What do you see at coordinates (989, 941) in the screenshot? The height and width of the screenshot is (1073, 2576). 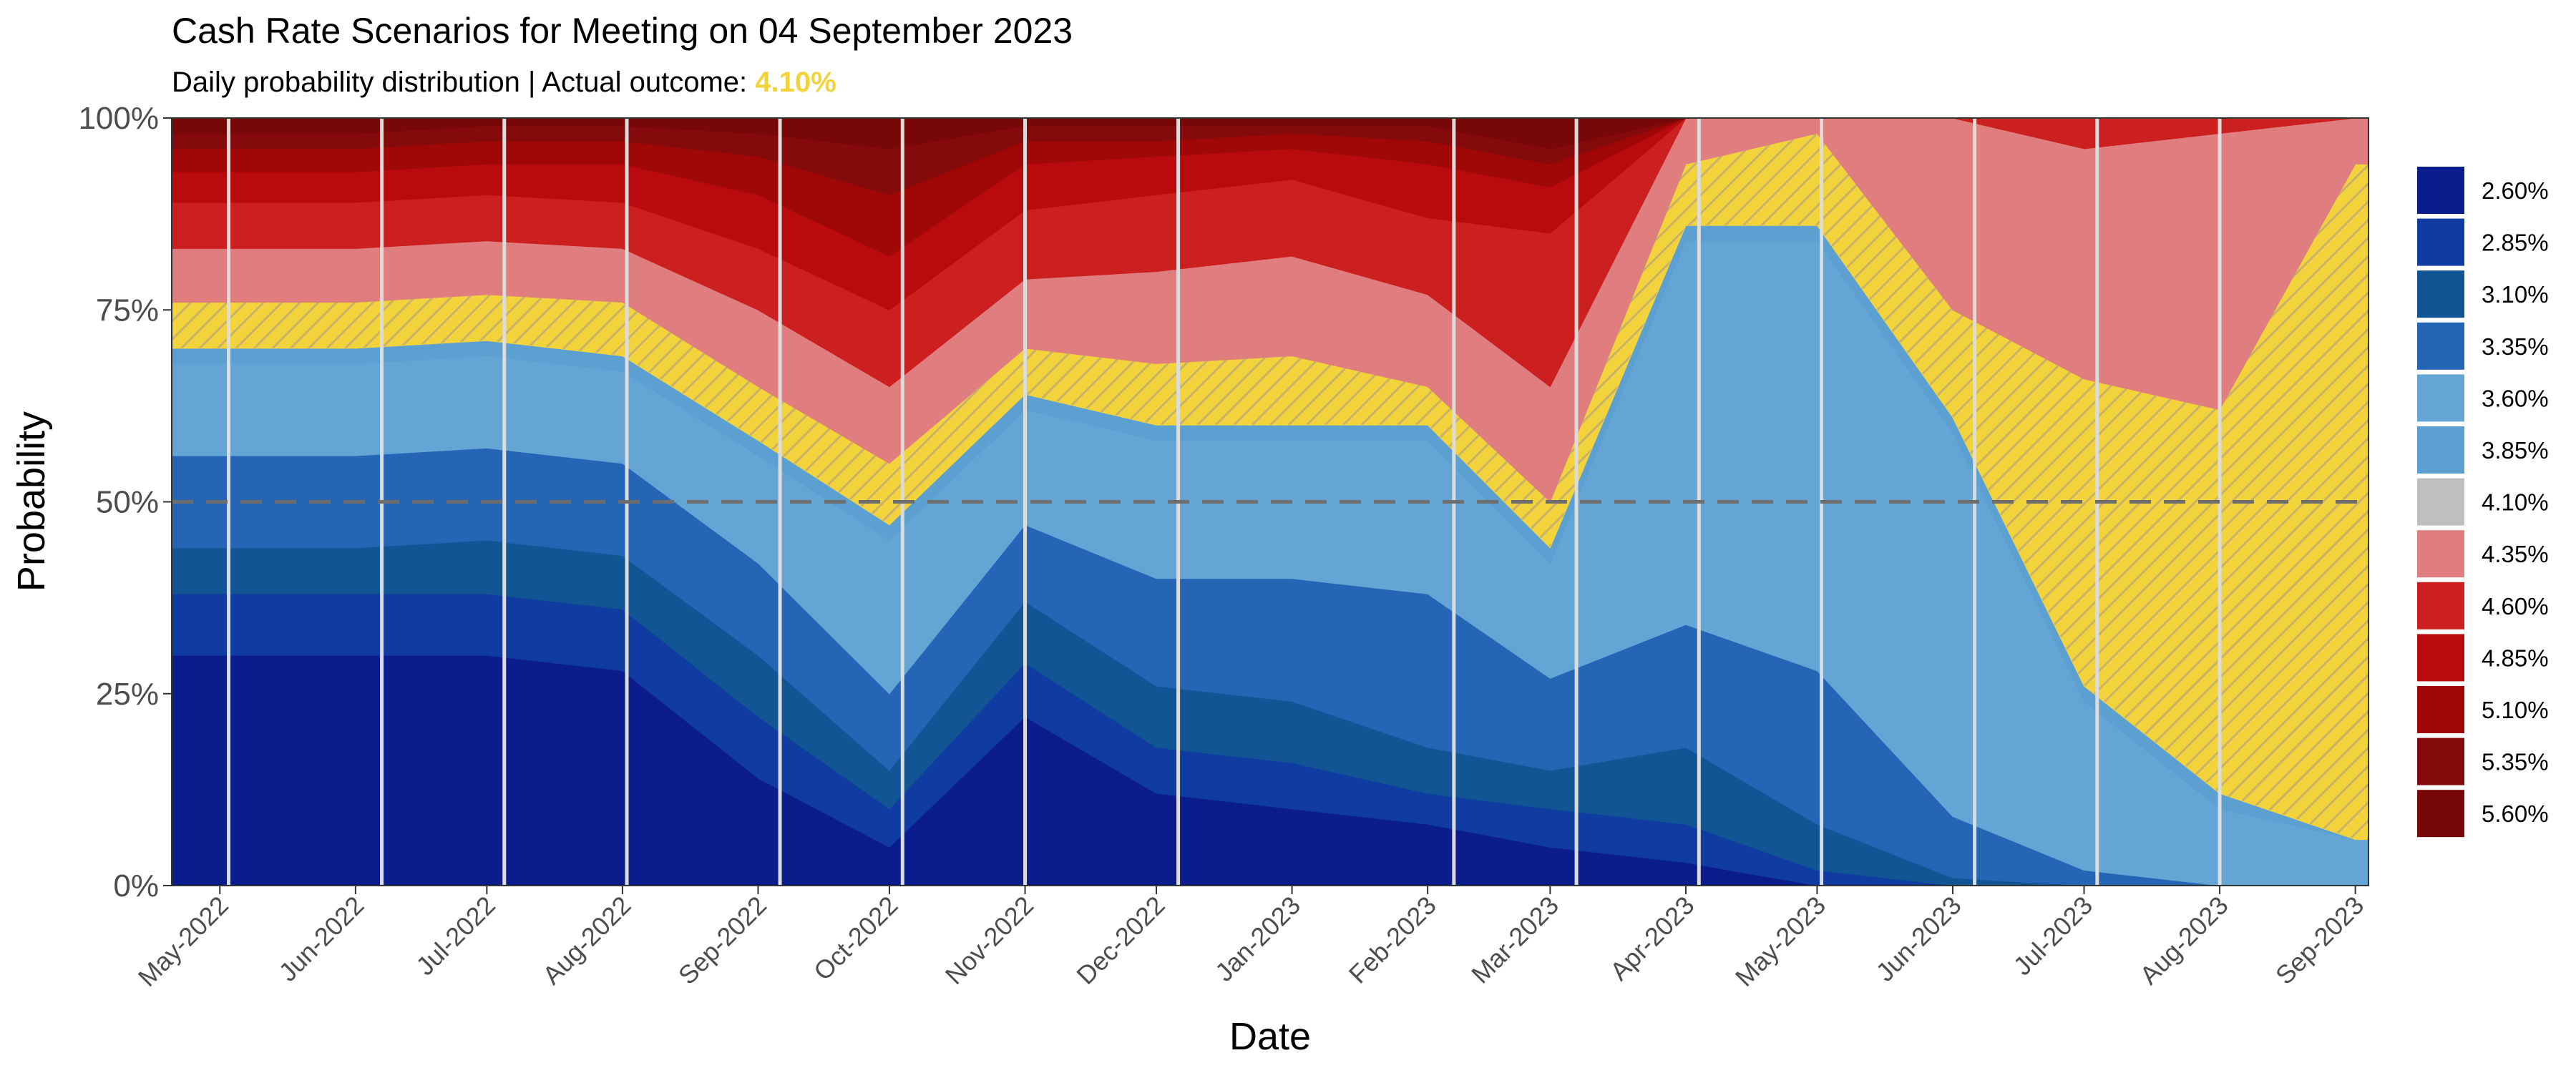 I see `x-tick-label: Nov-2022` at bounding box center [989, 941].